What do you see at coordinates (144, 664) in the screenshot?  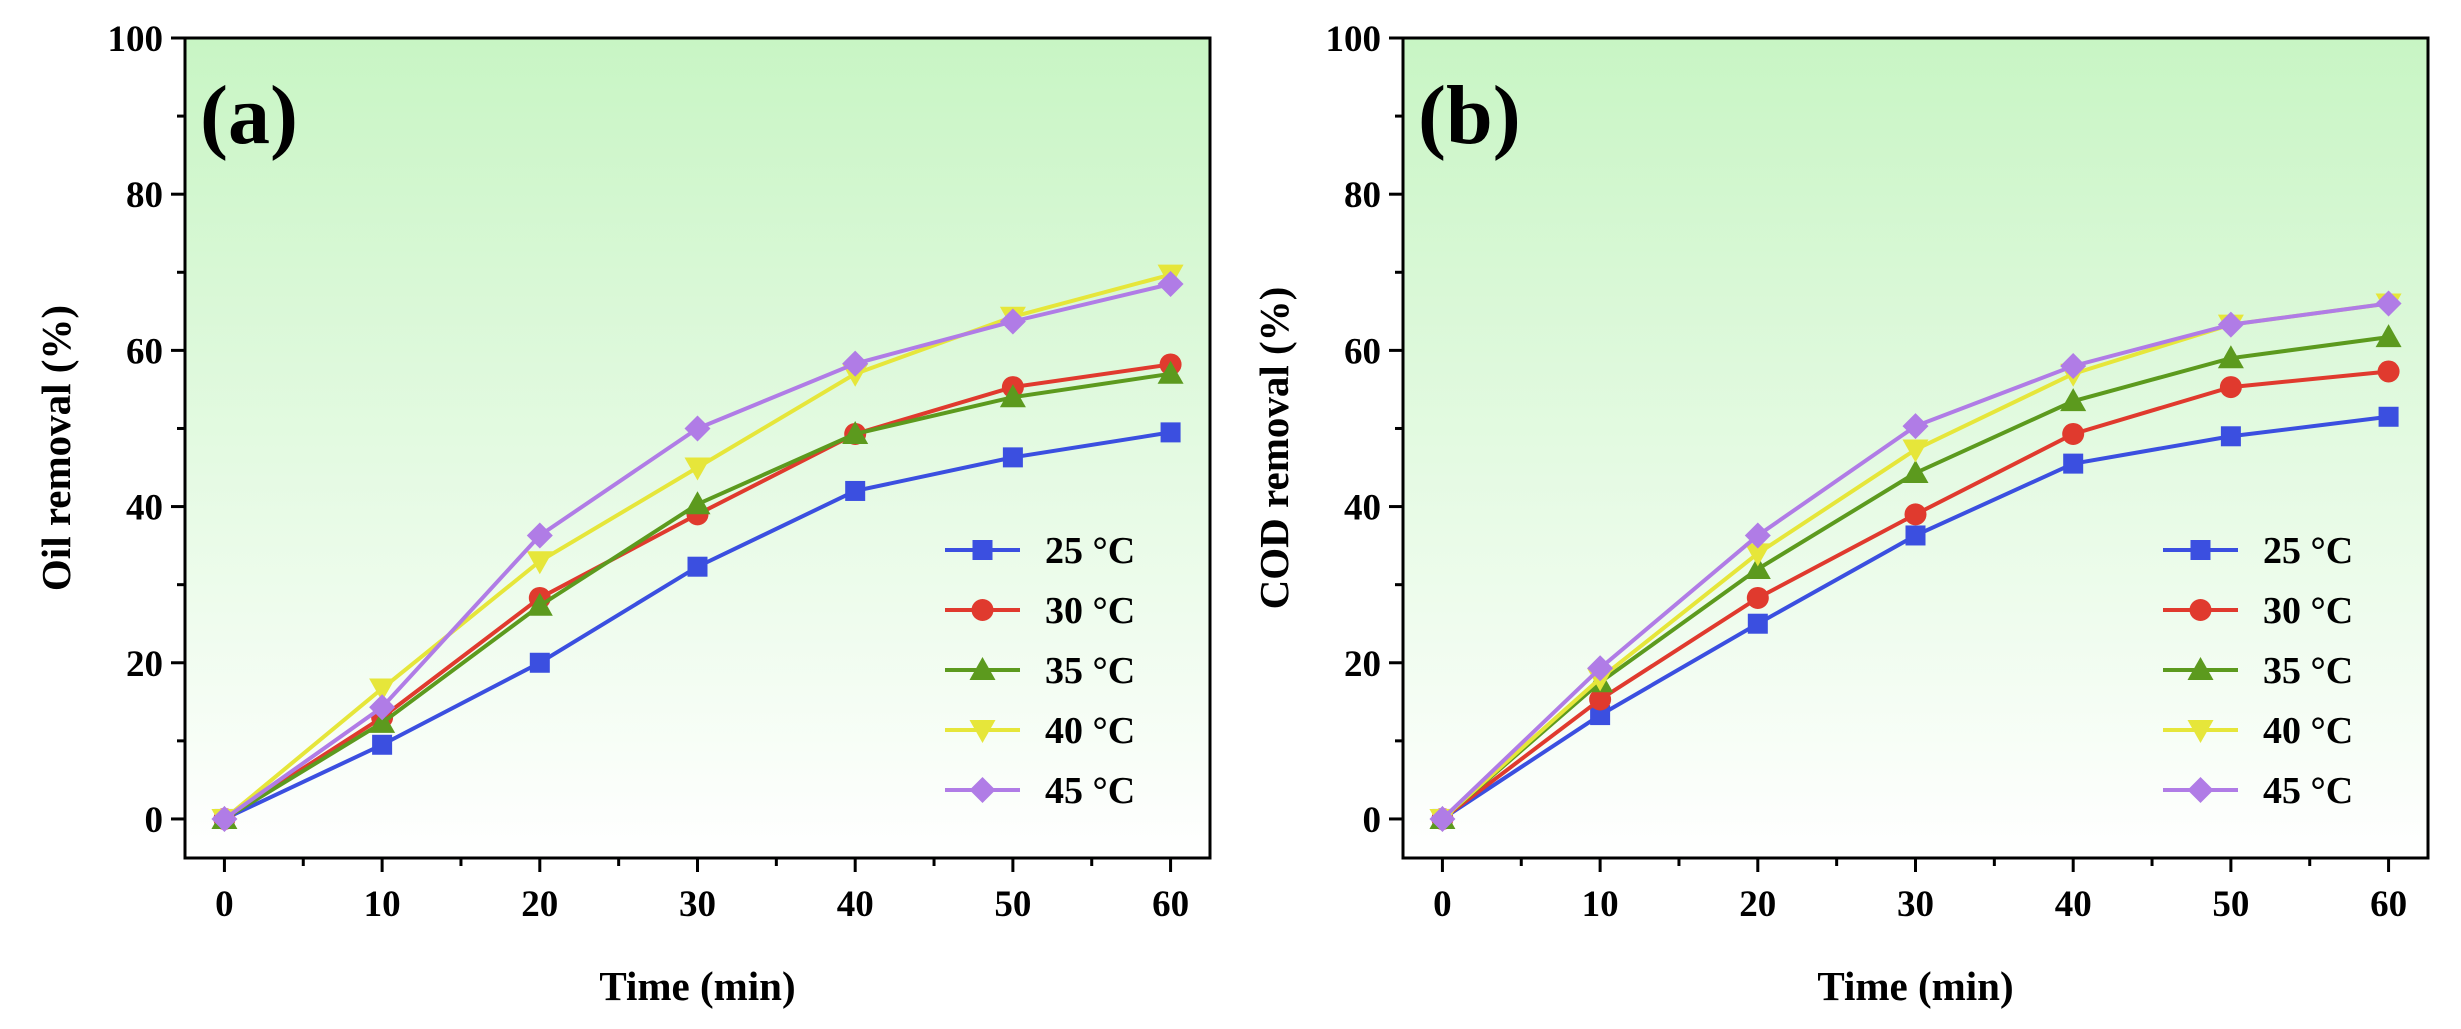 I see `y-tick-label-a-1: 20` at bounding box center [144, 664].